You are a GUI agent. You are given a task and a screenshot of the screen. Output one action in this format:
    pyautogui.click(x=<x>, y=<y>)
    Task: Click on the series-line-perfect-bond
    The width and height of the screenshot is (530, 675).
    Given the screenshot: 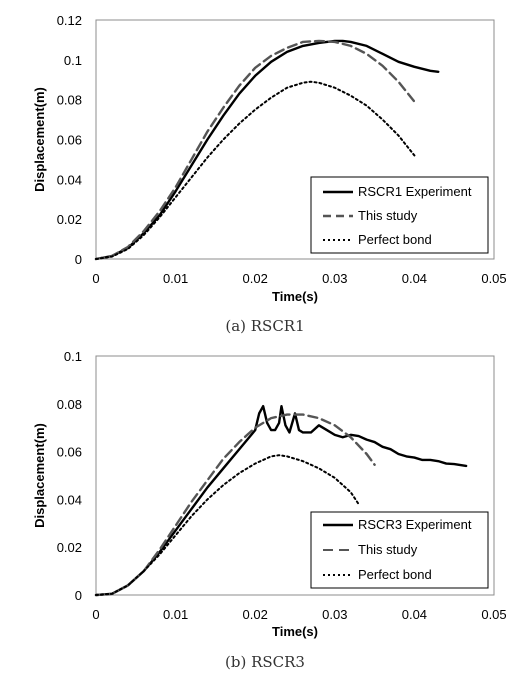 What is the action you would take?
    pyautogui.click(x=227, y=525)
    